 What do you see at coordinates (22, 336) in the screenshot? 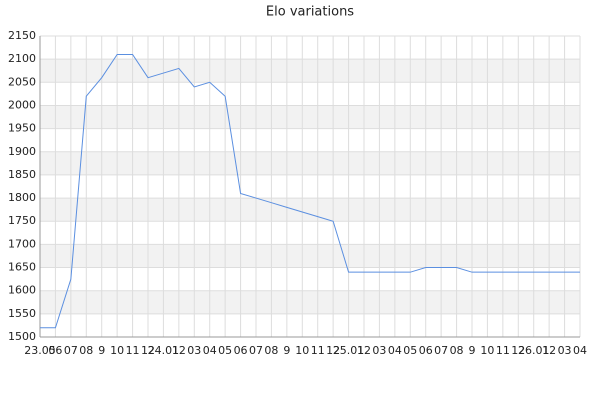
I see `y-tick-label: 1500` at bounding box center [22, 336].